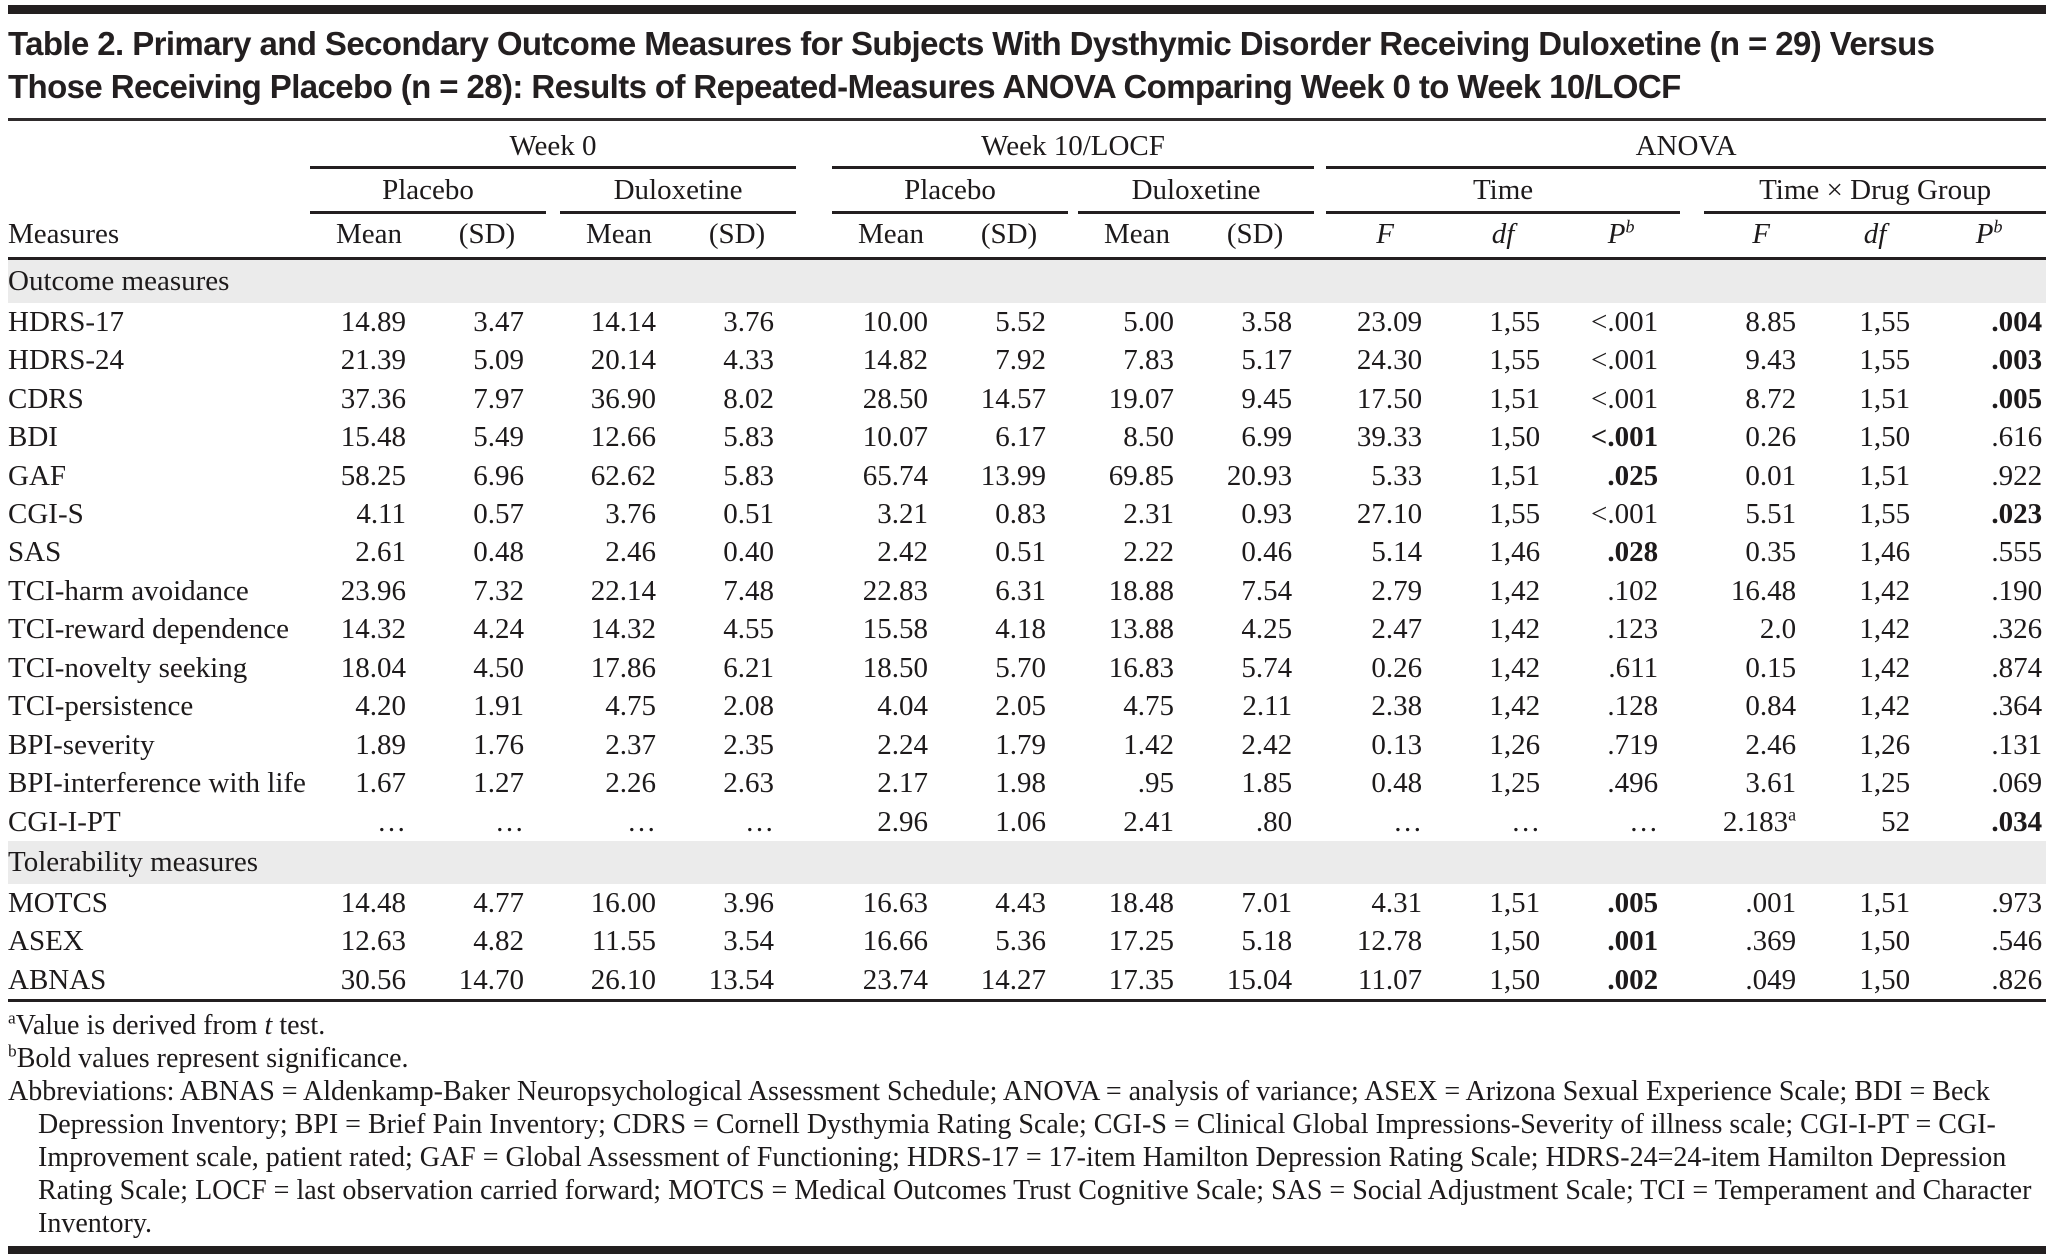  I want to click on p-label: P, so click(1616, 233).